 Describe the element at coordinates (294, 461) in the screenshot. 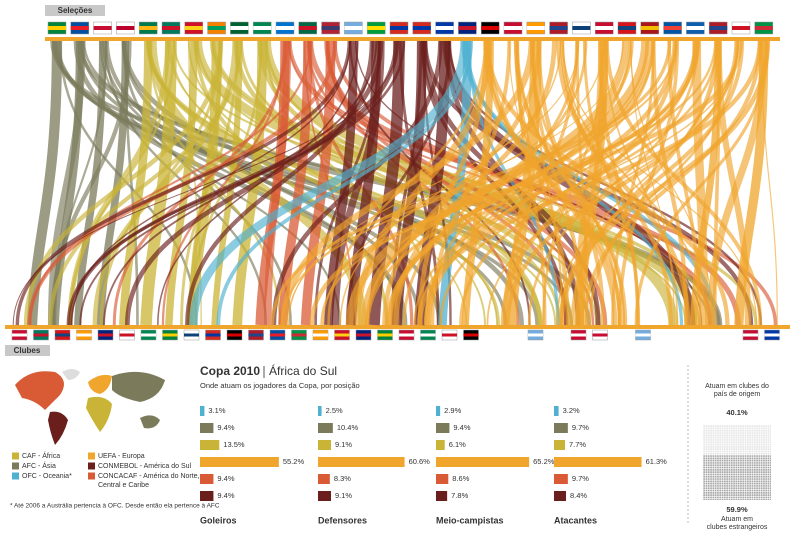

I see `value-label: 55.2%` at that location.